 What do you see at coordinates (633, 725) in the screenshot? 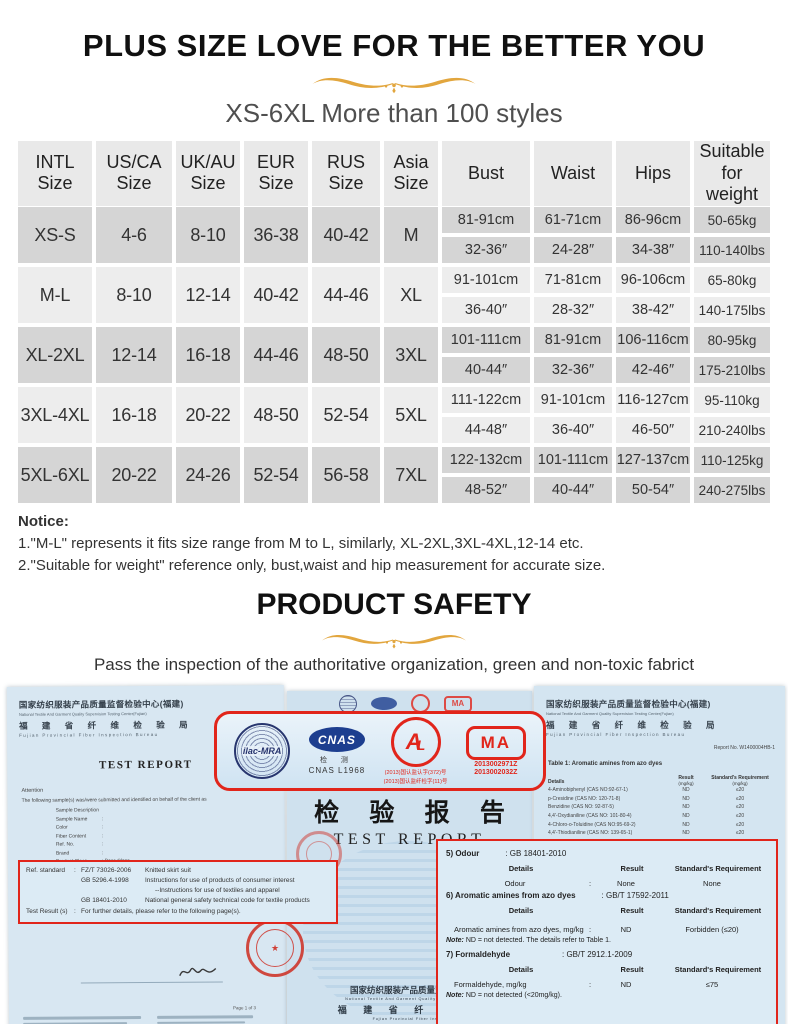
I see `bureau-name-cn: 福 建 省 纤 维 检 验 局` at bounding box center [633, 725].